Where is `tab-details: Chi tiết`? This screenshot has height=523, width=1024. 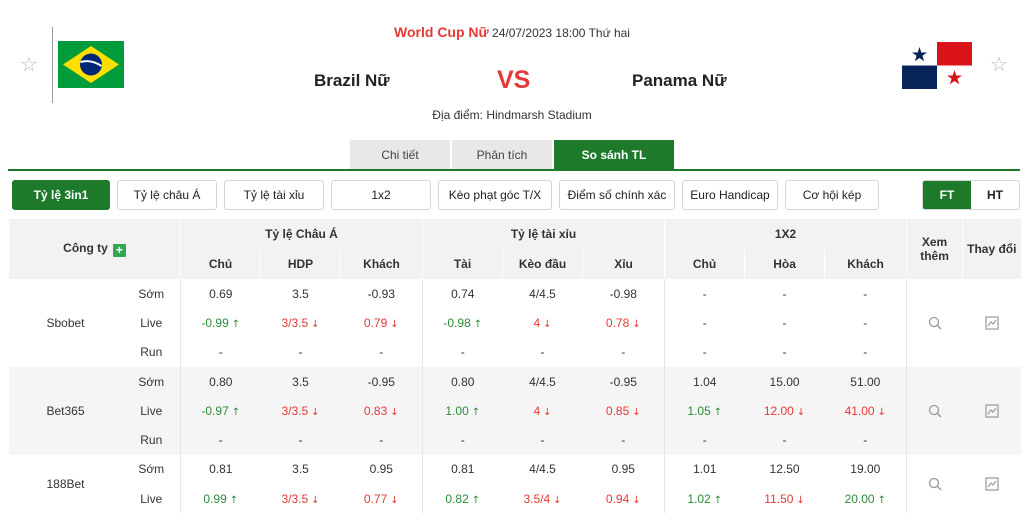
tab-details: Chi tiết is located at coordinates (400, 155).